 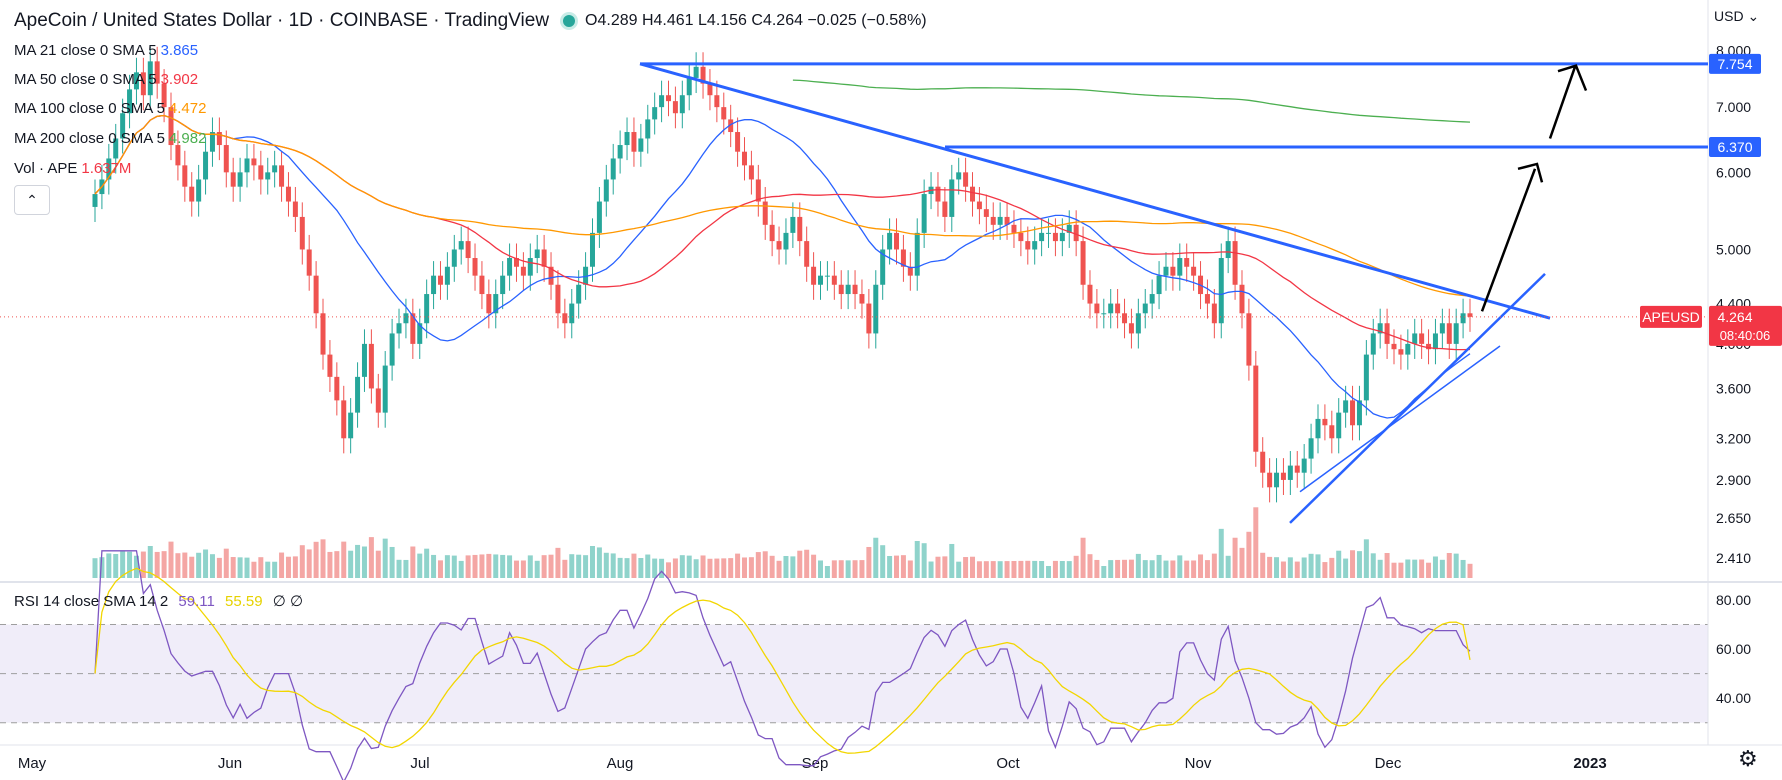 What do you see at coordinates (110, 138) in the screenshot?
I see `indicator-ma200: MA 200 close 0 SMA 5 4.982` at bounding box center [110, 138].